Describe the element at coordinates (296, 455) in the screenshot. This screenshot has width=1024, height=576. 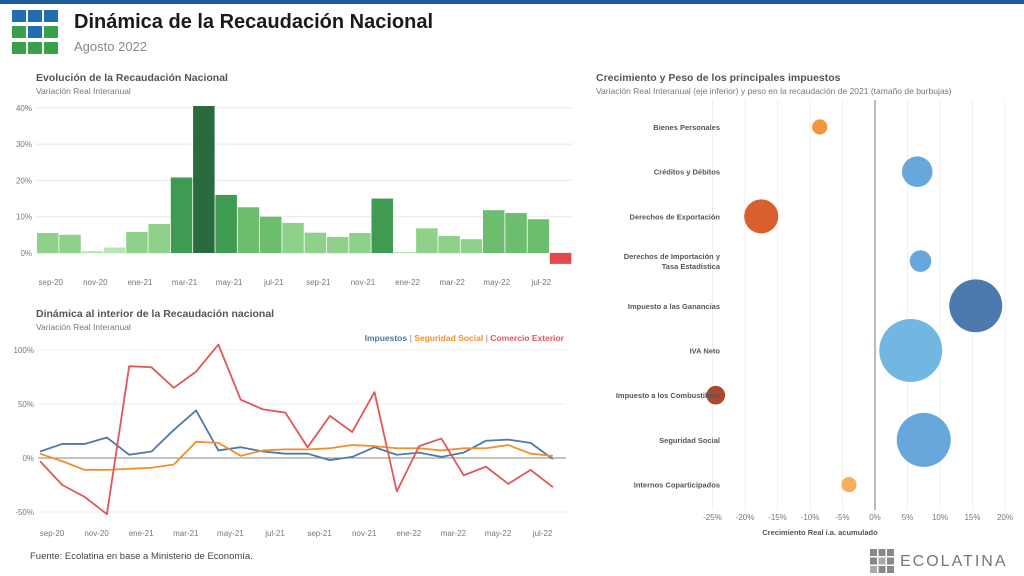
I see `seguridad-social-line` at that location.